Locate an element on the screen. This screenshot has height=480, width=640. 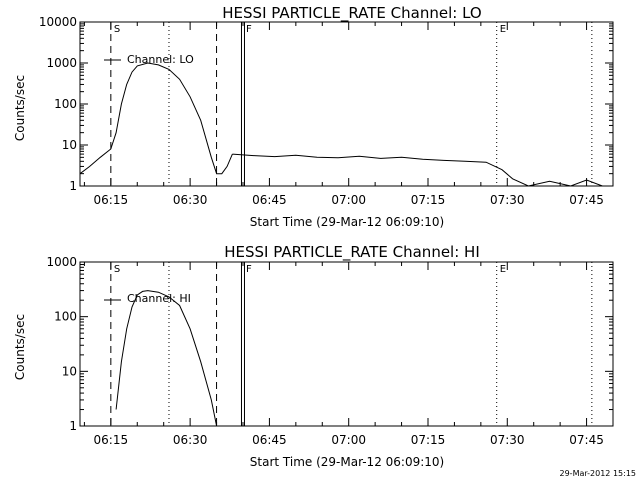
x-axis-label-lo: Start Time (29-Mar-12 06:09:10) is located at coordinates (347, 222).